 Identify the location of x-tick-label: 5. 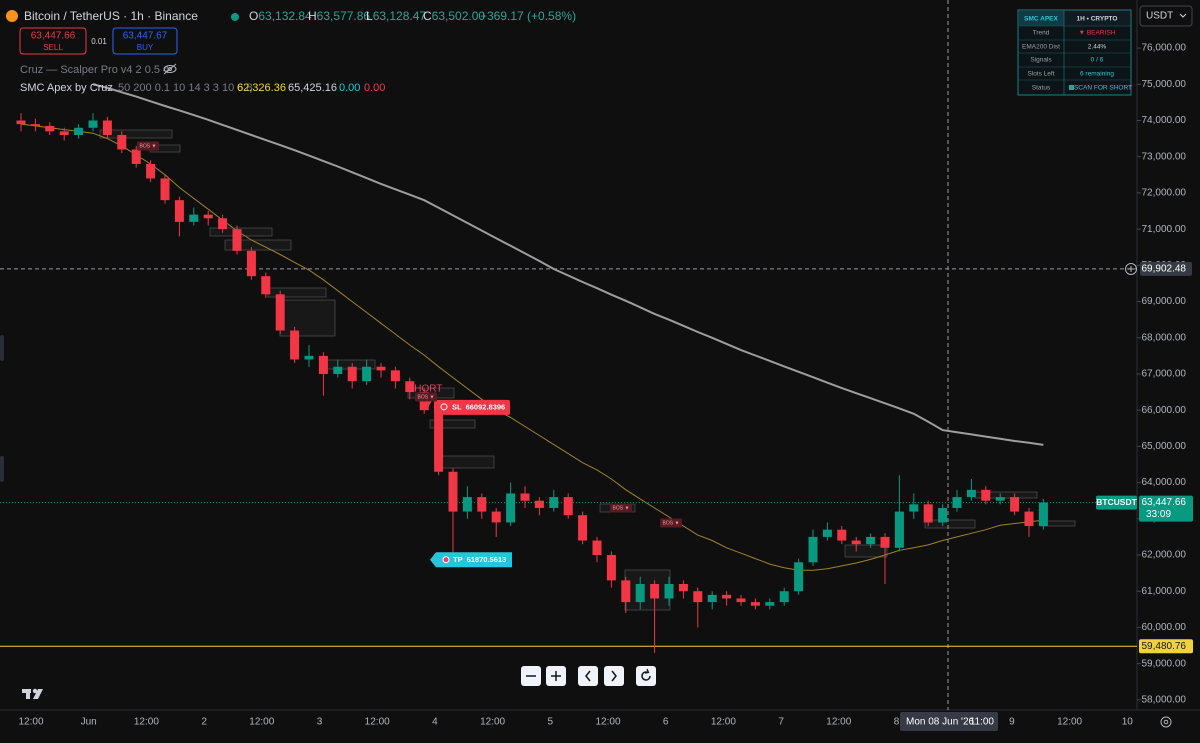
(551, 722).